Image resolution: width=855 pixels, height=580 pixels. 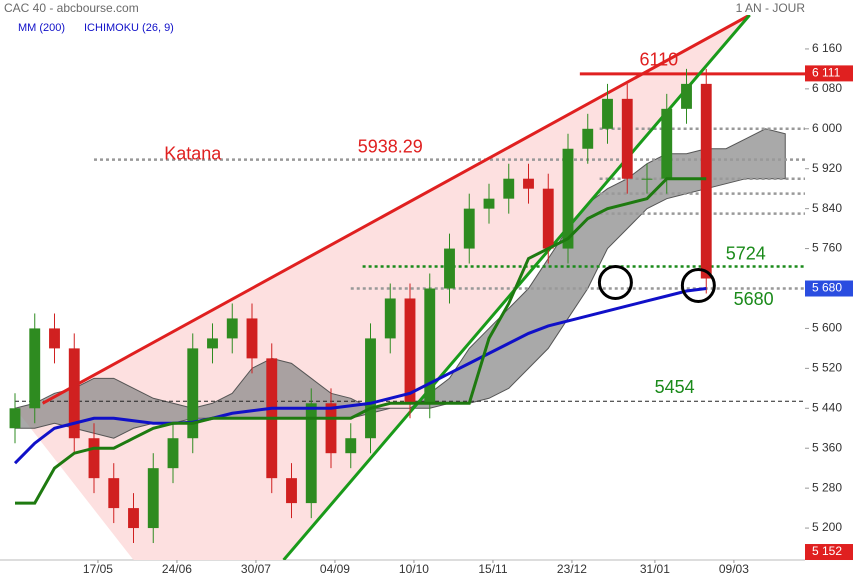 What do you see at coordinates (658, 60) in the screenshot?
I see `level-label: 6110` at bounding box center [658, 60].